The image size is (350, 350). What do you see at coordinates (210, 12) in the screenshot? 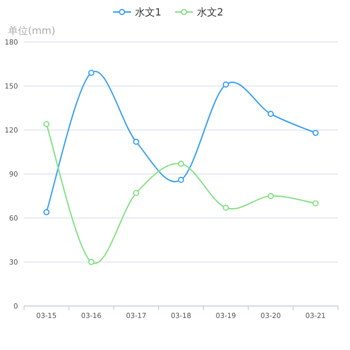
I see `legend-label: 水文2` at bounding box center [210, 12].